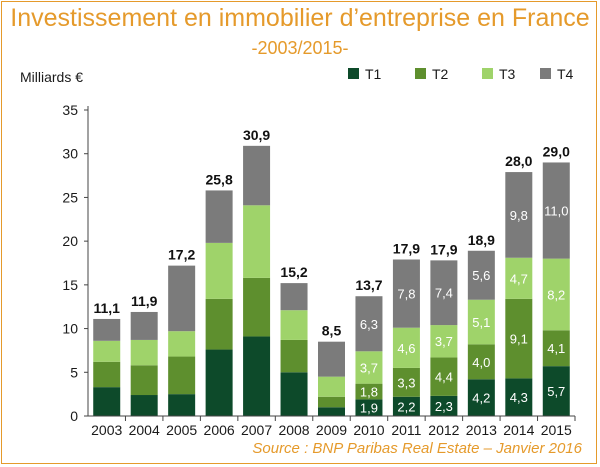 The height and width of the screenshot is (467, 600). Describe the element at coordinates (293, 430) in the screenshot. I see `x-tick-label: 2008` at that location.